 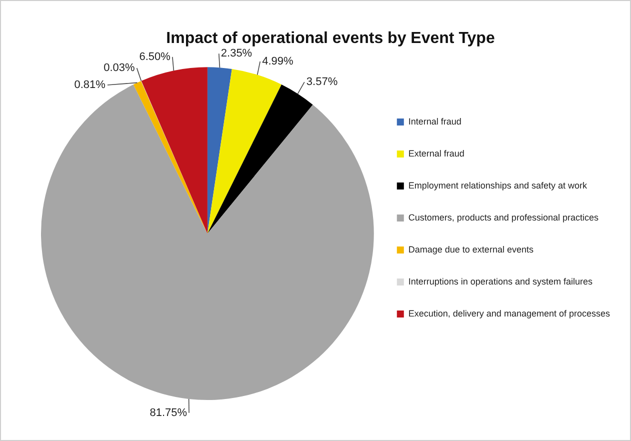 What do you see at coordinates (435, 121) in the screenshot?
I see `legend-label: Internal fraud` at bounding box center [435, 121].